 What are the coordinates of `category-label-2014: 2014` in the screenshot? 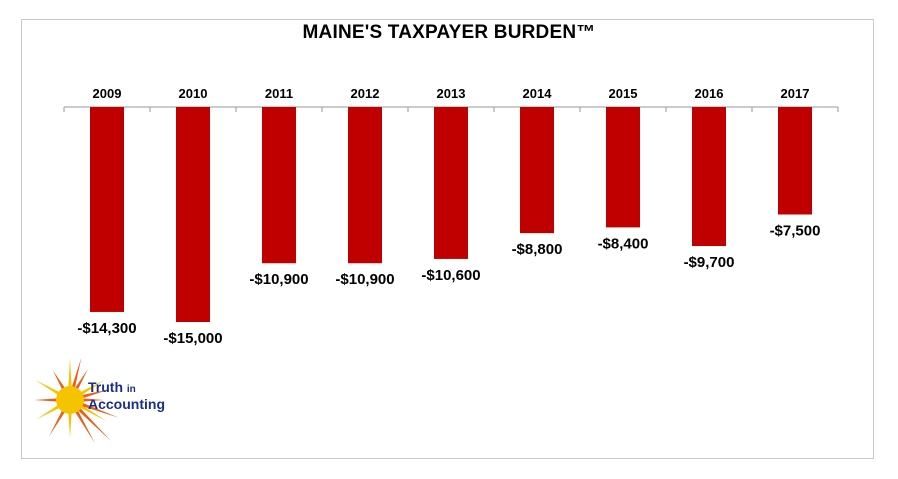 It's located at (538, 93).